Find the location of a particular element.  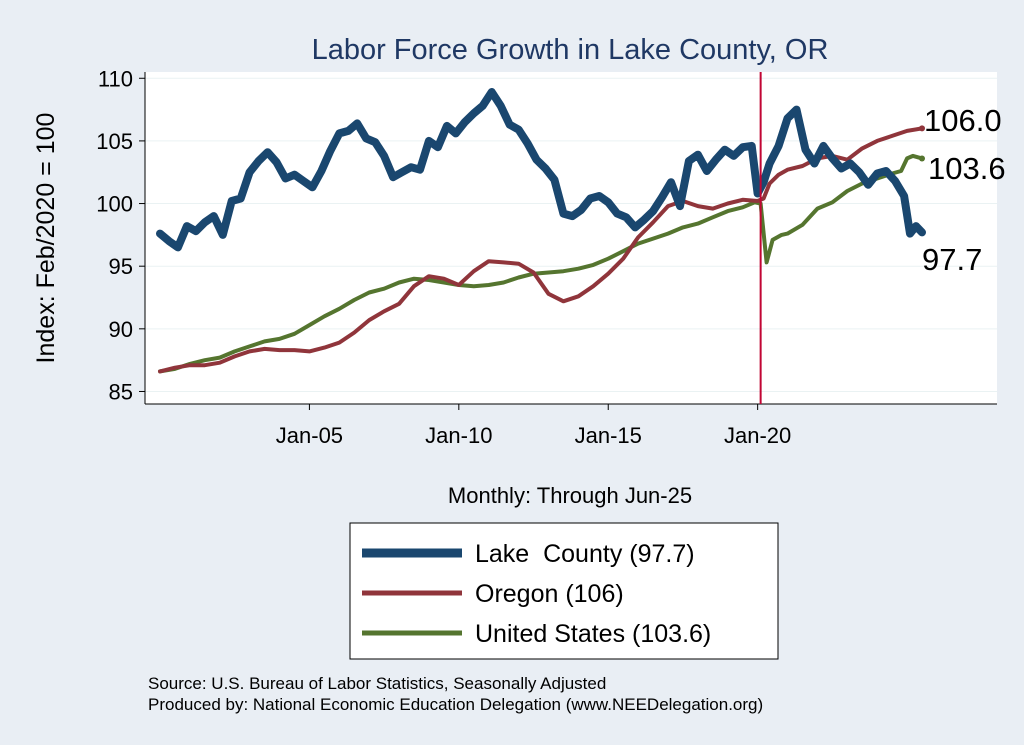

end-label-lake: 97.7 is located at coordinates (952, 259).